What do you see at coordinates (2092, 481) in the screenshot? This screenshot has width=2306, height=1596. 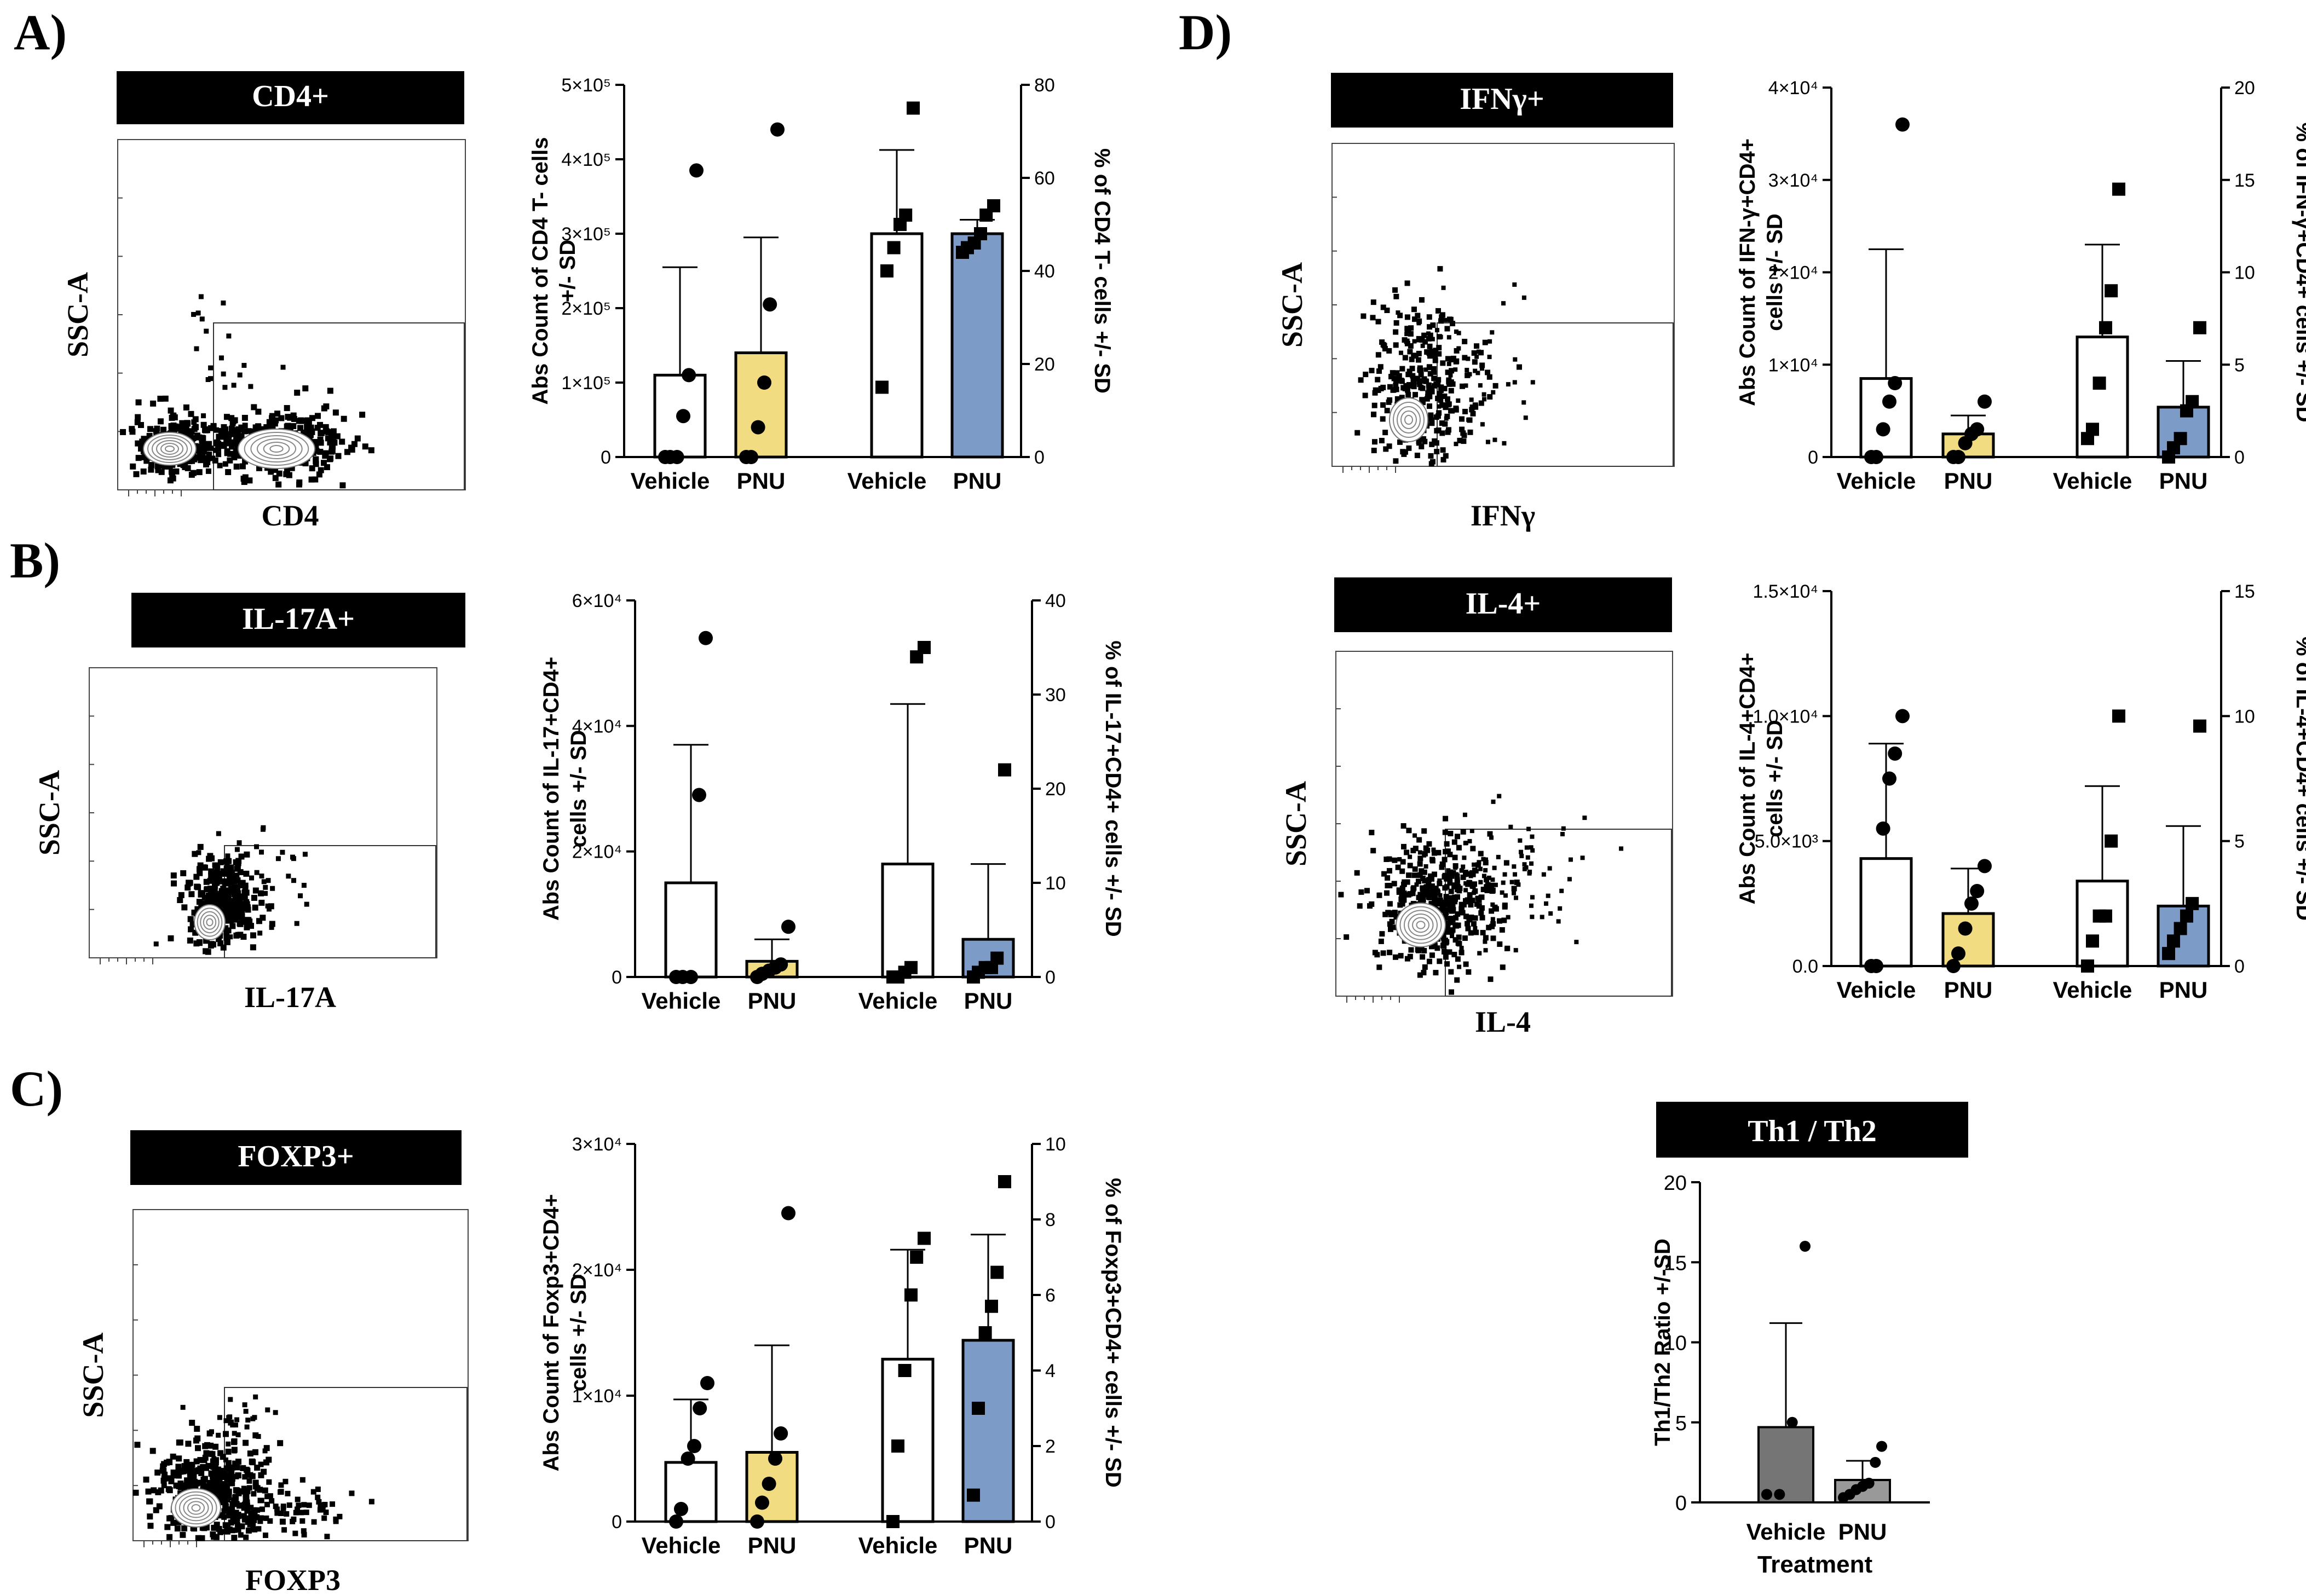 I see `x-category-label: Vehicle` at bounding box center [2092, 481].